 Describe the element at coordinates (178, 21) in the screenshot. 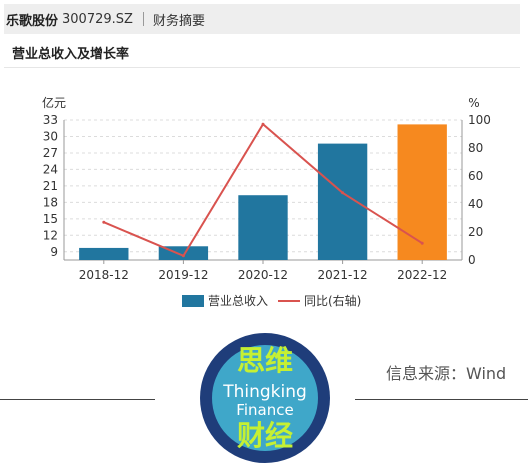

I see `tab-financial-summary: 财务摘要` at that location.